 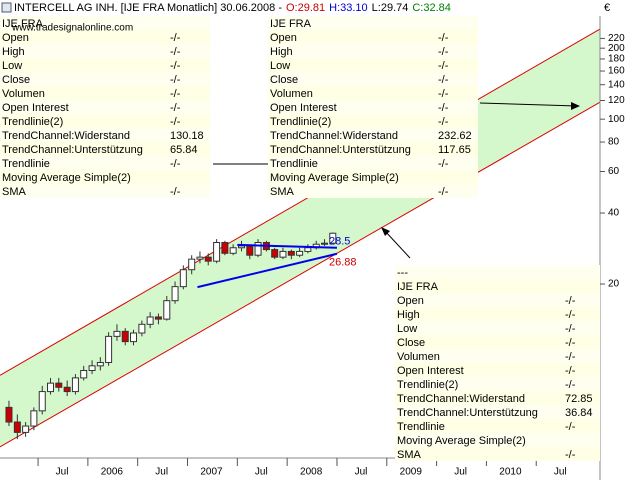 I want to click on y-tick-label: 200, so click(x=616, y=48).